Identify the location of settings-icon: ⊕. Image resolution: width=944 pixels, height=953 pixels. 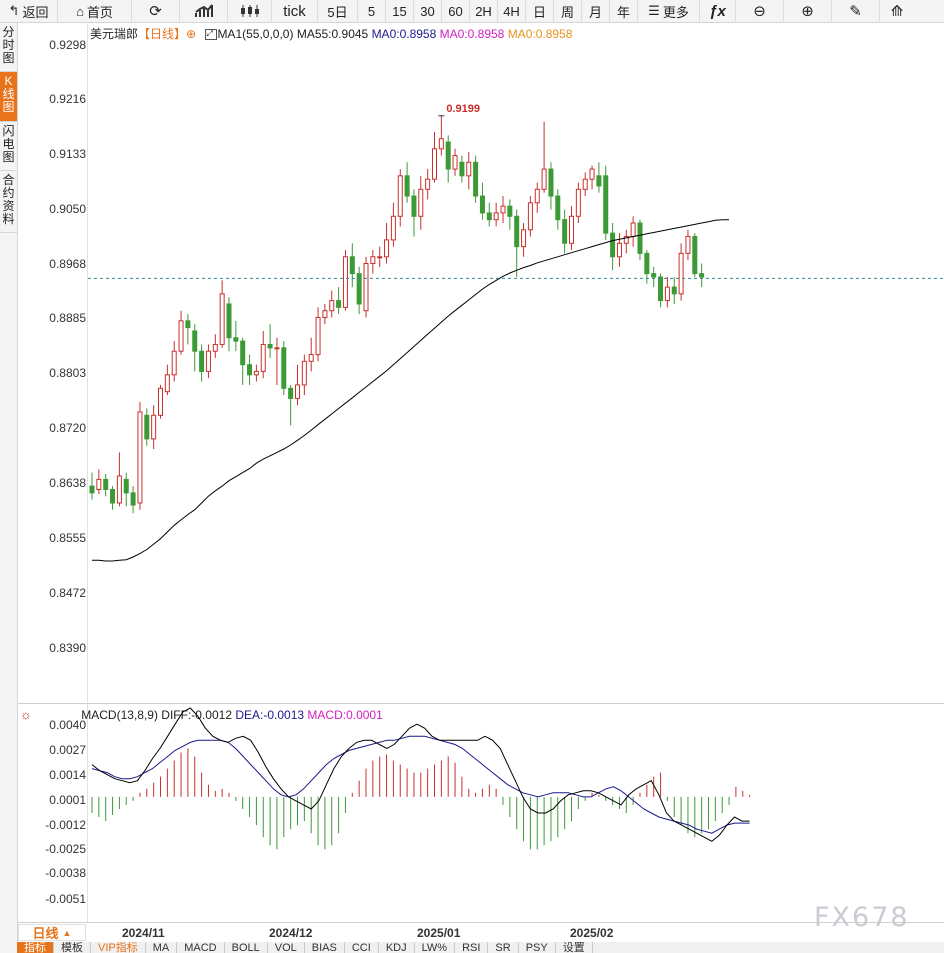
(191, 34).